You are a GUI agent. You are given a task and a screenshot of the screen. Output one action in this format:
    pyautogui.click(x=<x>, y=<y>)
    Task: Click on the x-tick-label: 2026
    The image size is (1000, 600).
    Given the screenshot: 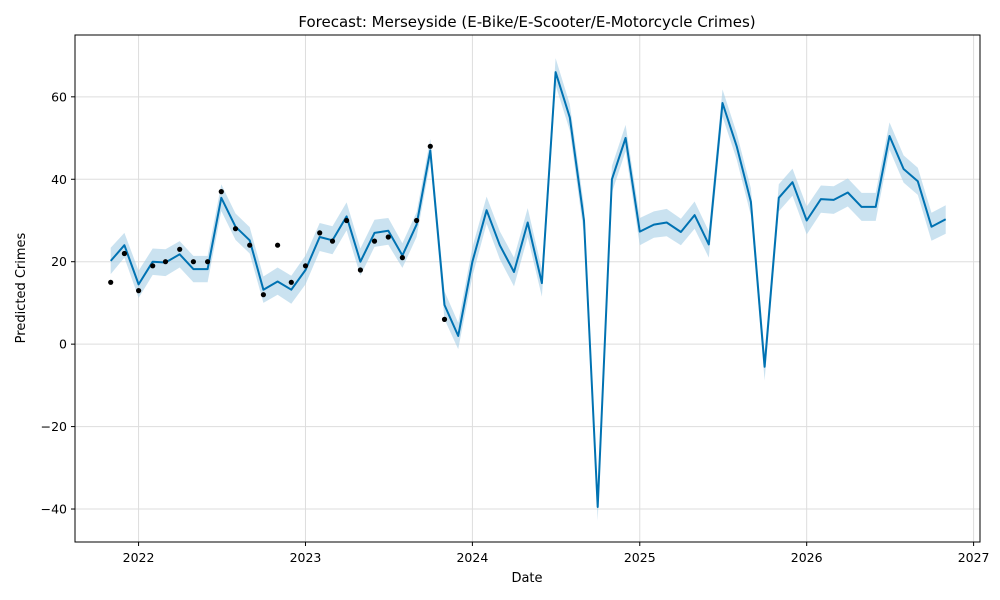 What is the action you would take?
    pyautogui.click(x=807, y=557)
    